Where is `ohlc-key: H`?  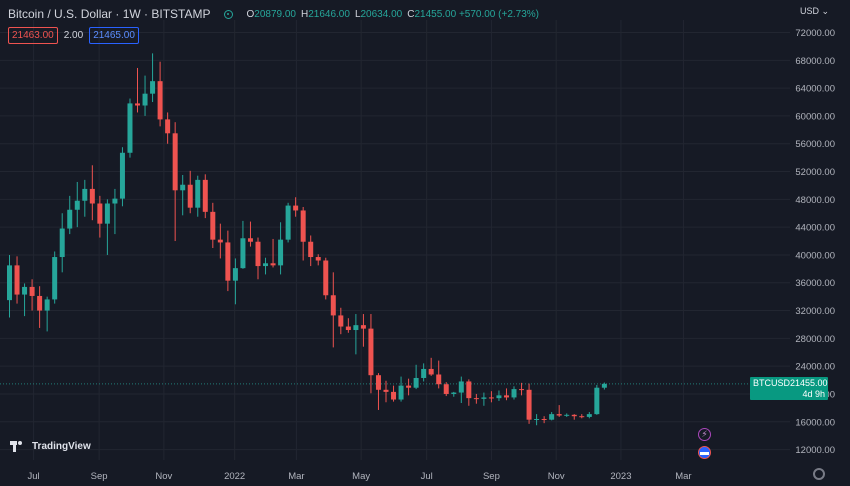 ohlc-key: H is located at coordinates (304, 14).